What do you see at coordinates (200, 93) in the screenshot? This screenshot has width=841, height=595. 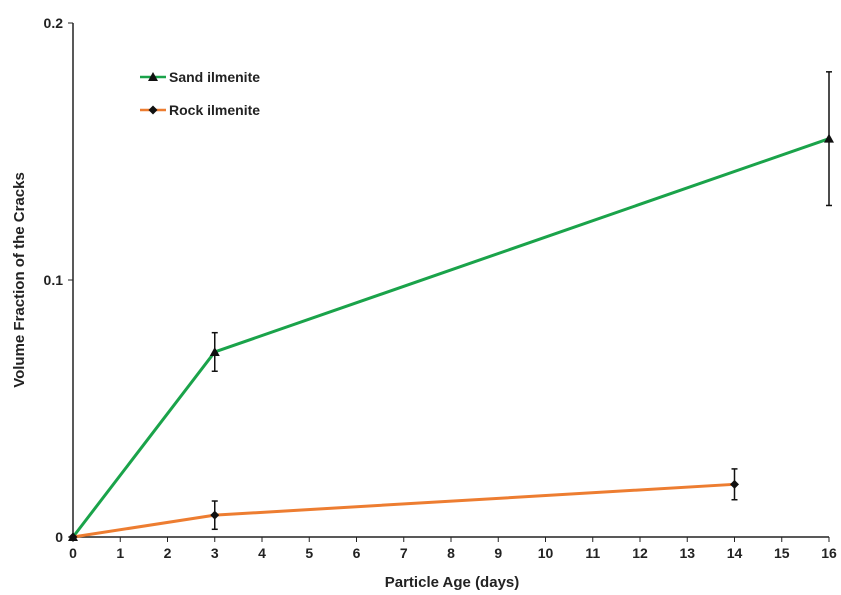 I see `legend: Sand ilmenite Rock ilmenite` at bounding box center [200, 93].